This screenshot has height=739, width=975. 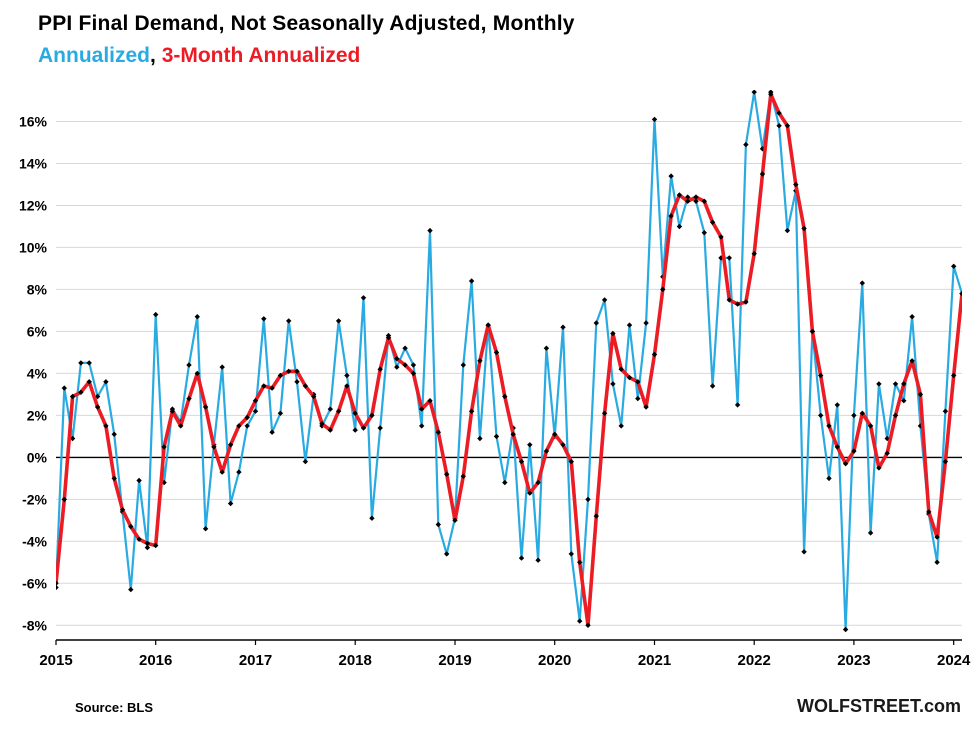 I want to click on y-tick-label: 14%, so click(x=33, y=164).